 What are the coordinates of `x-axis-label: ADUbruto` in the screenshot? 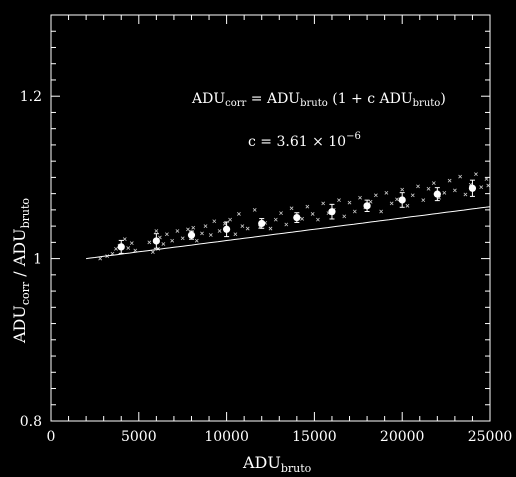 It's located at (277, 464).